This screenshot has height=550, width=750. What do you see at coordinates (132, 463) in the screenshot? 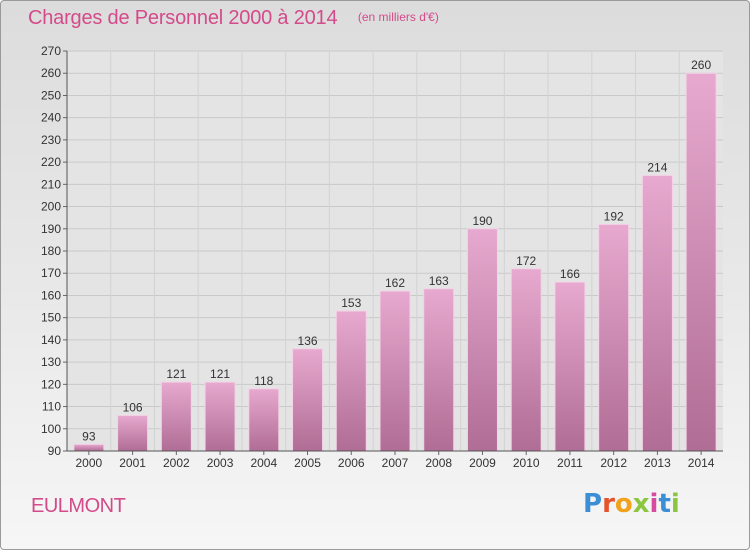
I see `x-tick-label: 2001` at bounding box center [132, 463].